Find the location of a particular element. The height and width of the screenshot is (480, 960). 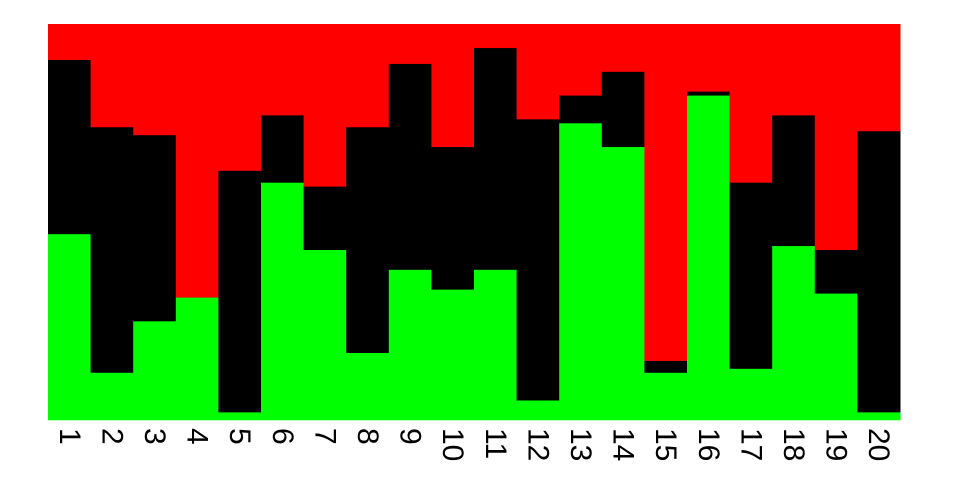

x-tick-label-15: 15 is located at coordinates (665, 444).